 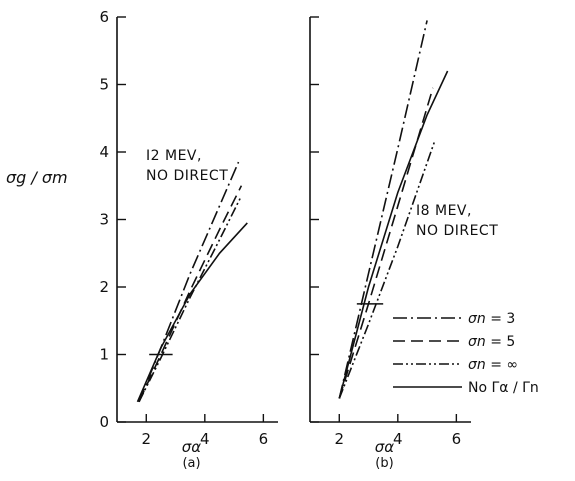 I want to click on y-tick-label: 2, so click(x=104, y=287).